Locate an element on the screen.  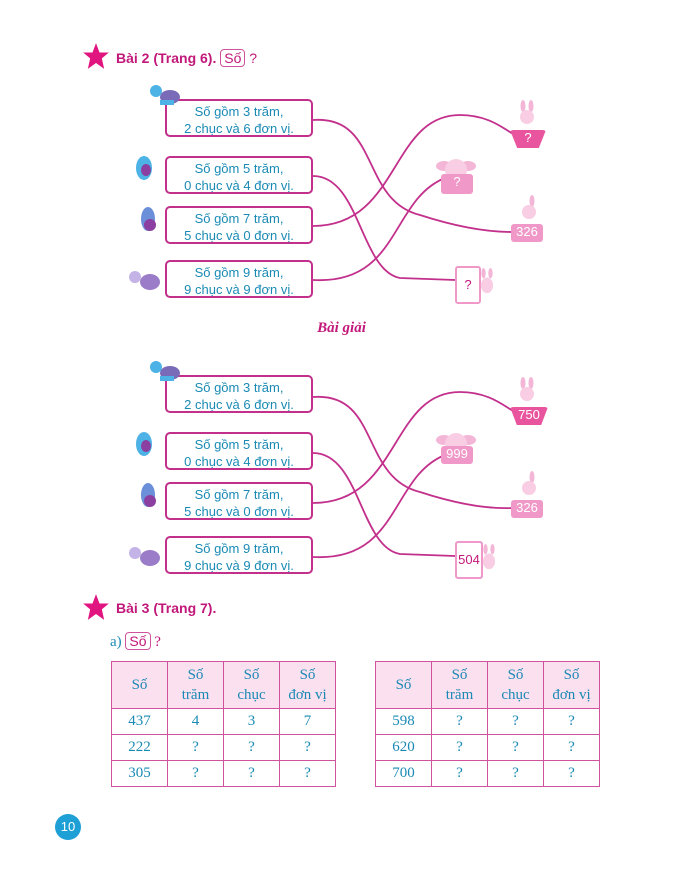
table-row: 700??? is located at coordinates (487, 773).